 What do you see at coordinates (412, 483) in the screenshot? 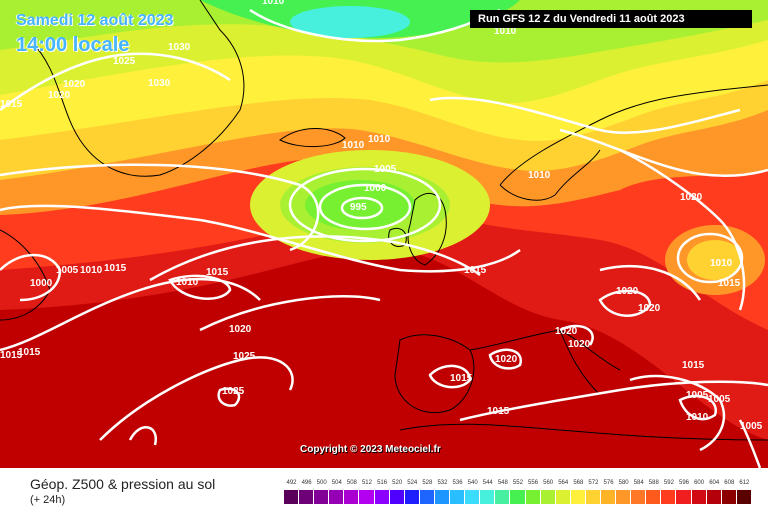
I see `scale-label: 524` at bounding box center [412, 483].